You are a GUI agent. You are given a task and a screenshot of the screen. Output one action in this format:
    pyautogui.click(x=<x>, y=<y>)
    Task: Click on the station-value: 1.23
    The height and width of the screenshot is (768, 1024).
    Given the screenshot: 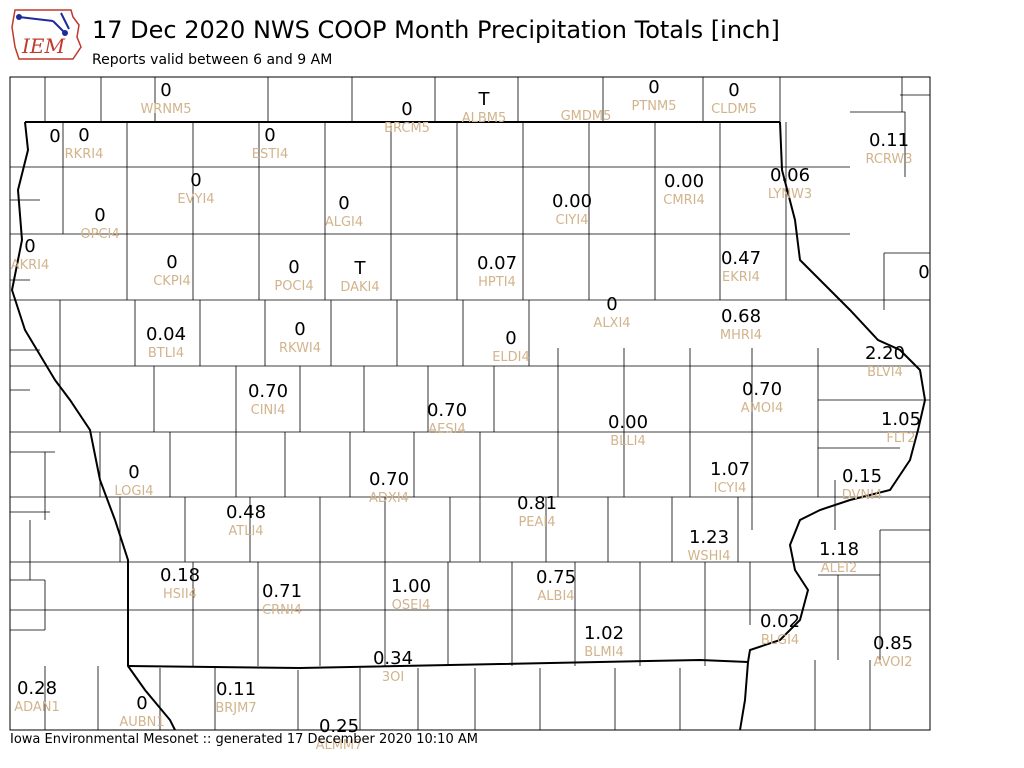 What is the action you would take?
    pyautogui.click(x=709, y=537)
    